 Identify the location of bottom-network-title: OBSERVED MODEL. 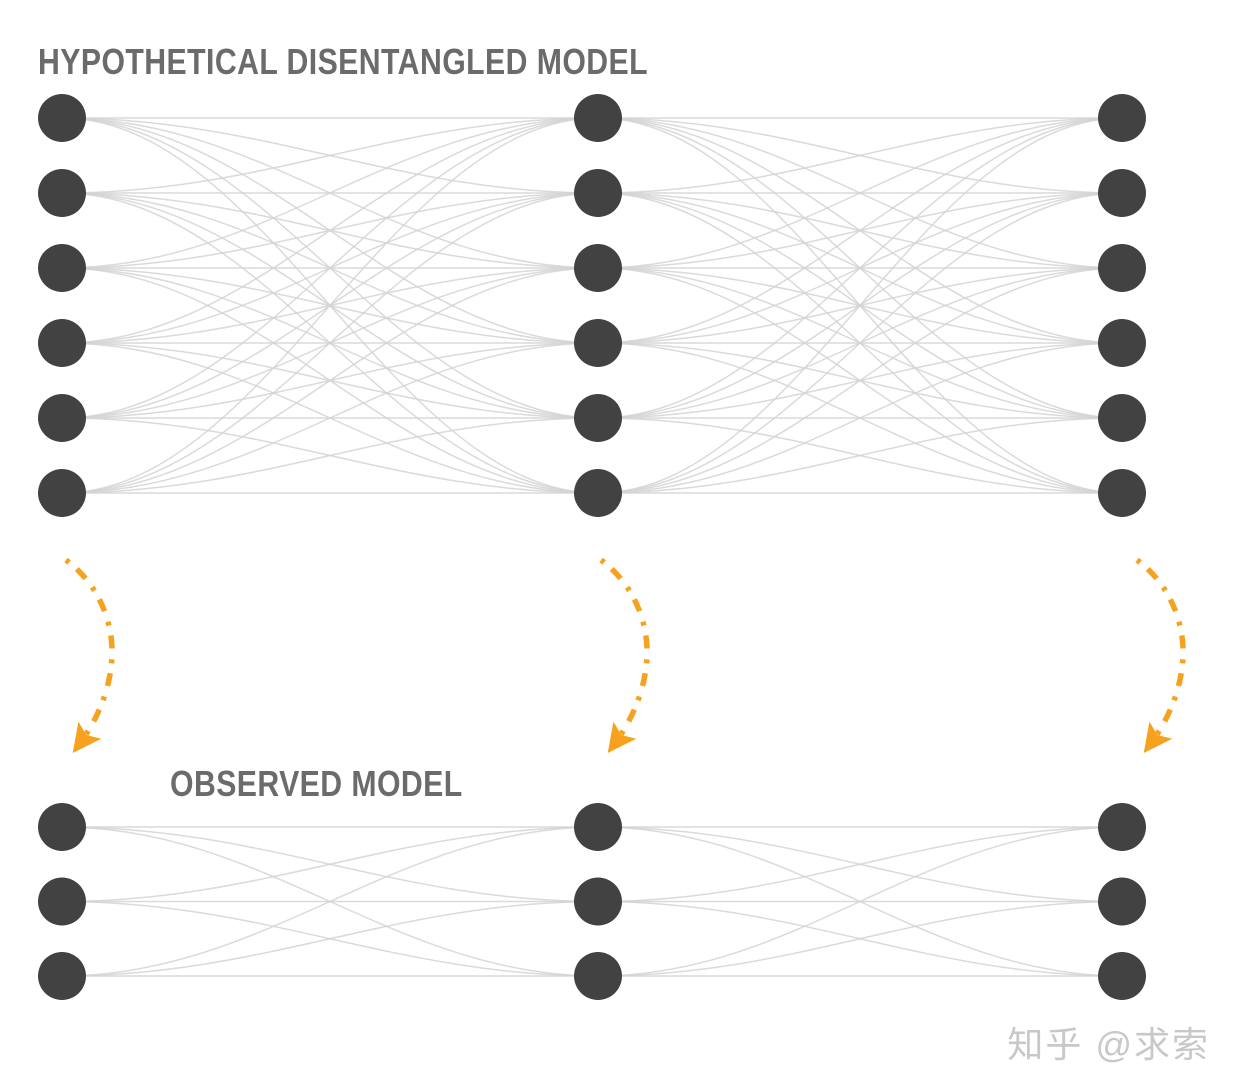
(316, 783).